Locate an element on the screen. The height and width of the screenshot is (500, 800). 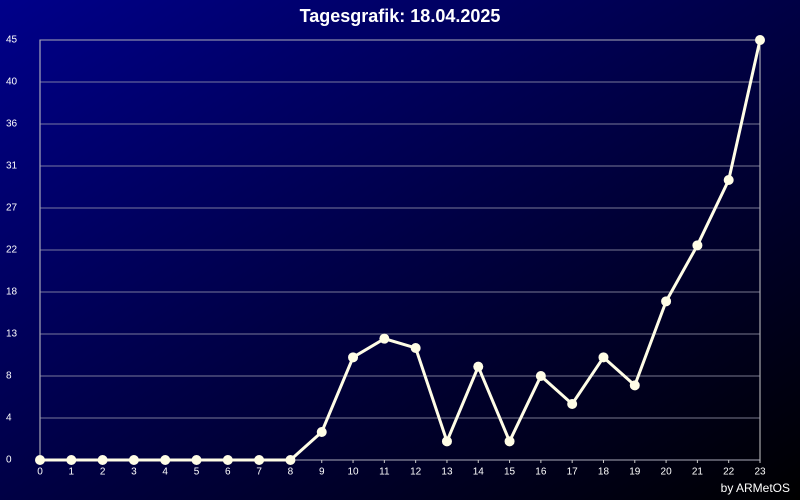
x-tick-label: 5 is located at coordinates (197, 472).